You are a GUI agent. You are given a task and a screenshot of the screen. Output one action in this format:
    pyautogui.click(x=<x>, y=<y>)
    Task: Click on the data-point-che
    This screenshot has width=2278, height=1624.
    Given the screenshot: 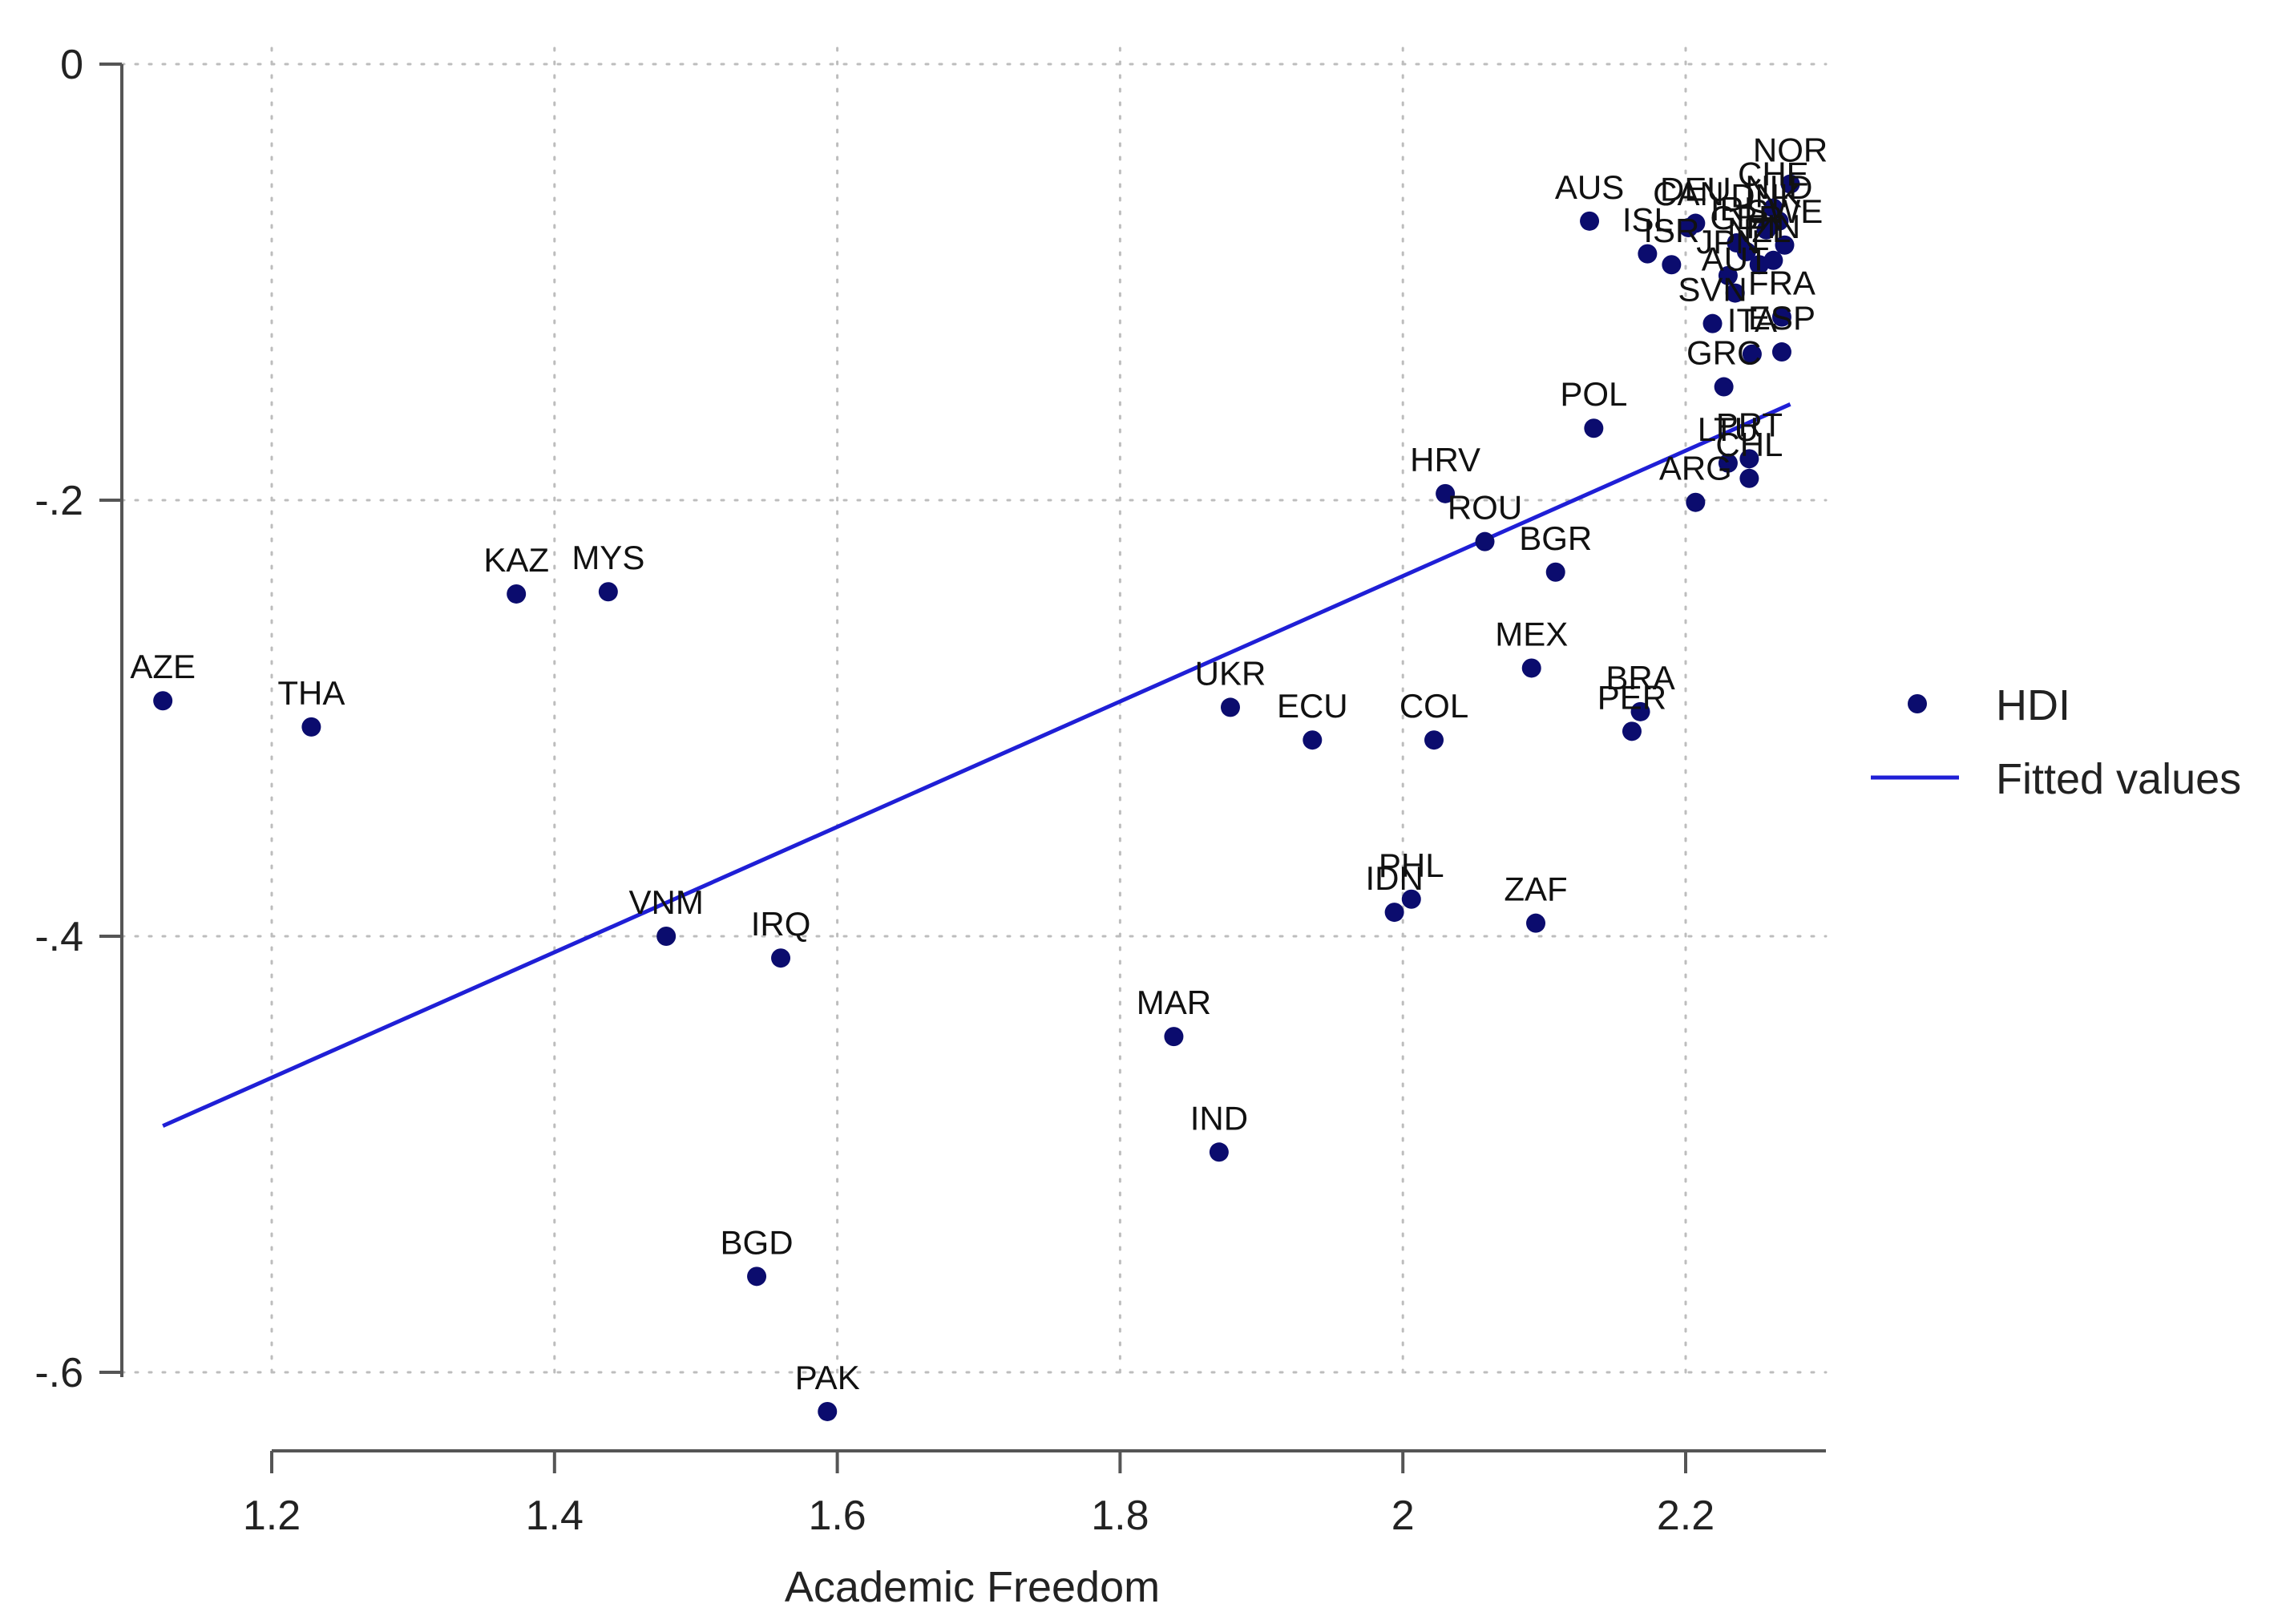 What is the action you would take?
    pyautogui.click(x=1773, y=208)
    